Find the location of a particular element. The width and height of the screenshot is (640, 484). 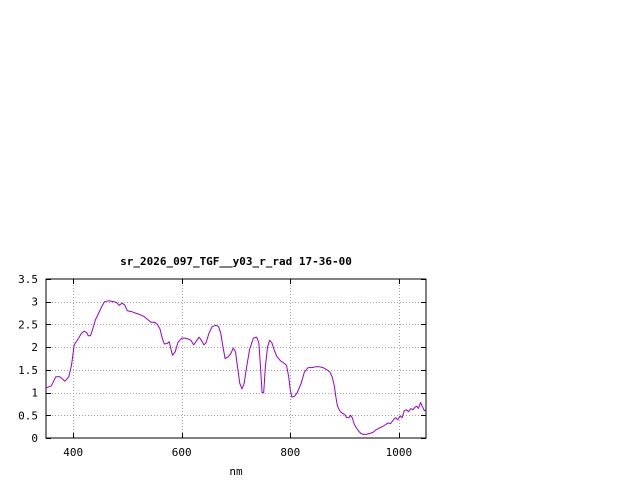

x-tick-label: 800 is located at coordinates (290, 452).